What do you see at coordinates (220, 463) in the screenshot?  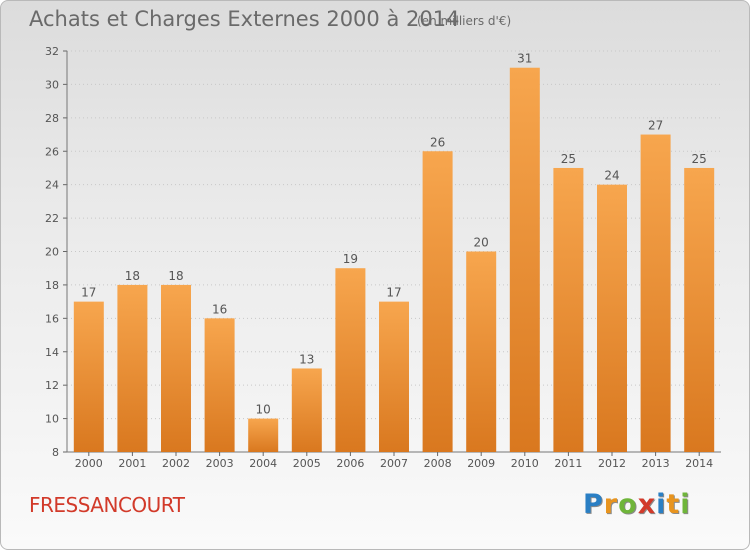 I see `x-tick-label: 2003` at bounding box center [220, 463].